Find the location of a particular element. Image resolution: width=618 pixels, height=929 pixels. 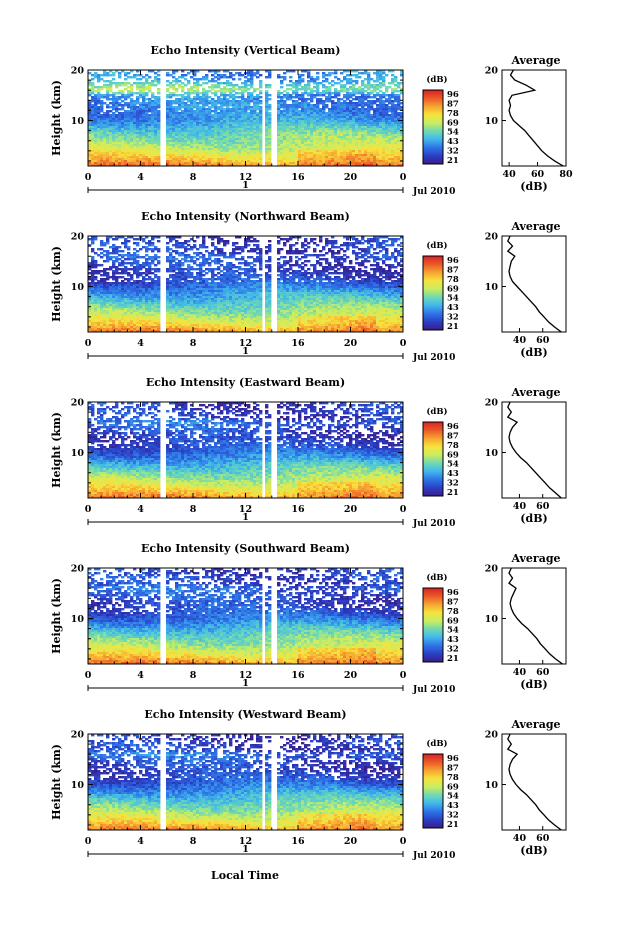

x-tick-label: 16 is located at coordinates (298, 177).